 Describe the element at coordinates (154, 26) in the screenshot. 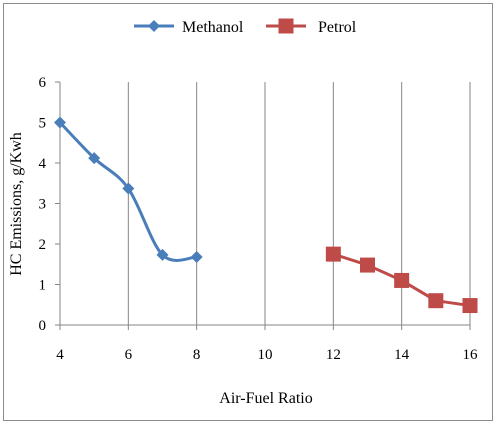

I see `legend-marker-methanol` at that location.